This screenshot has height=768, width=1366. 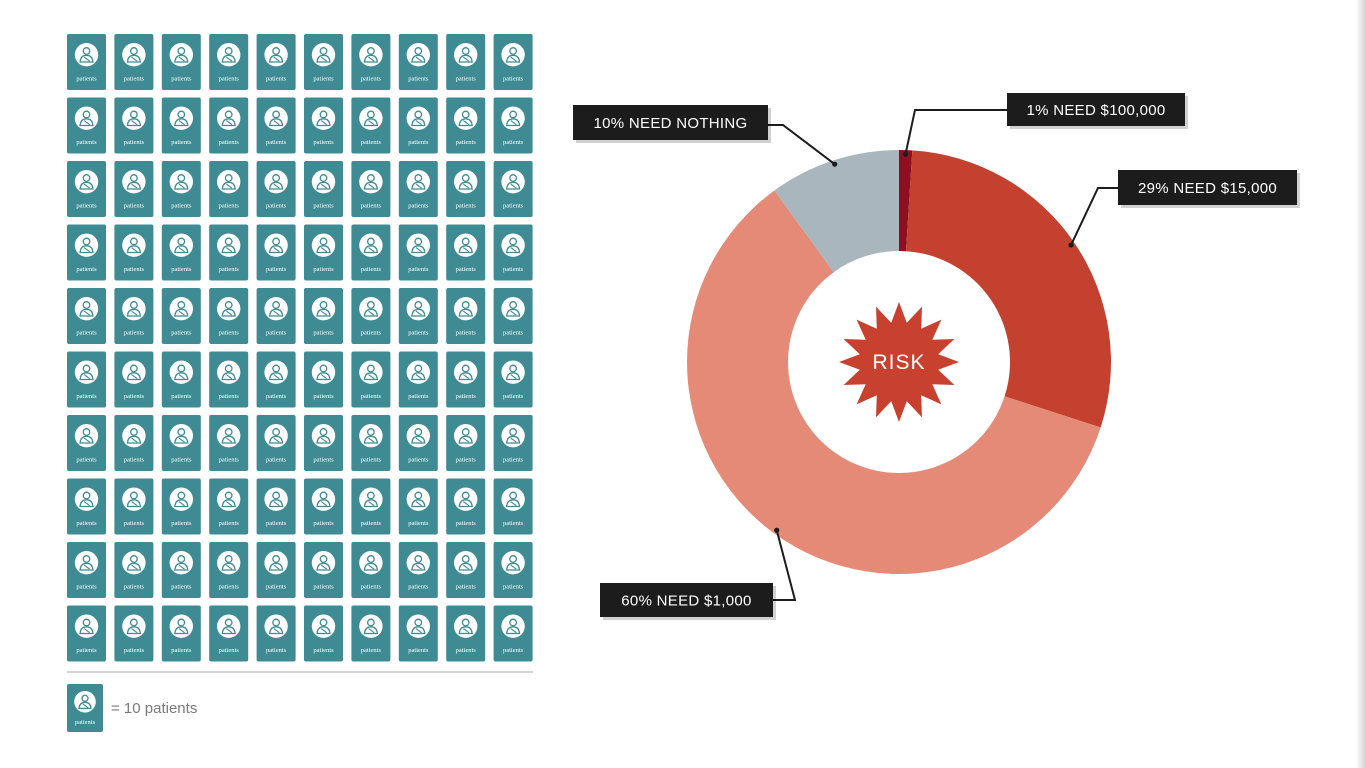 What do you see at coordinates (898, 362) in the screenshot?
I see `risk-label: RISK` at bounding box center [898, 362].